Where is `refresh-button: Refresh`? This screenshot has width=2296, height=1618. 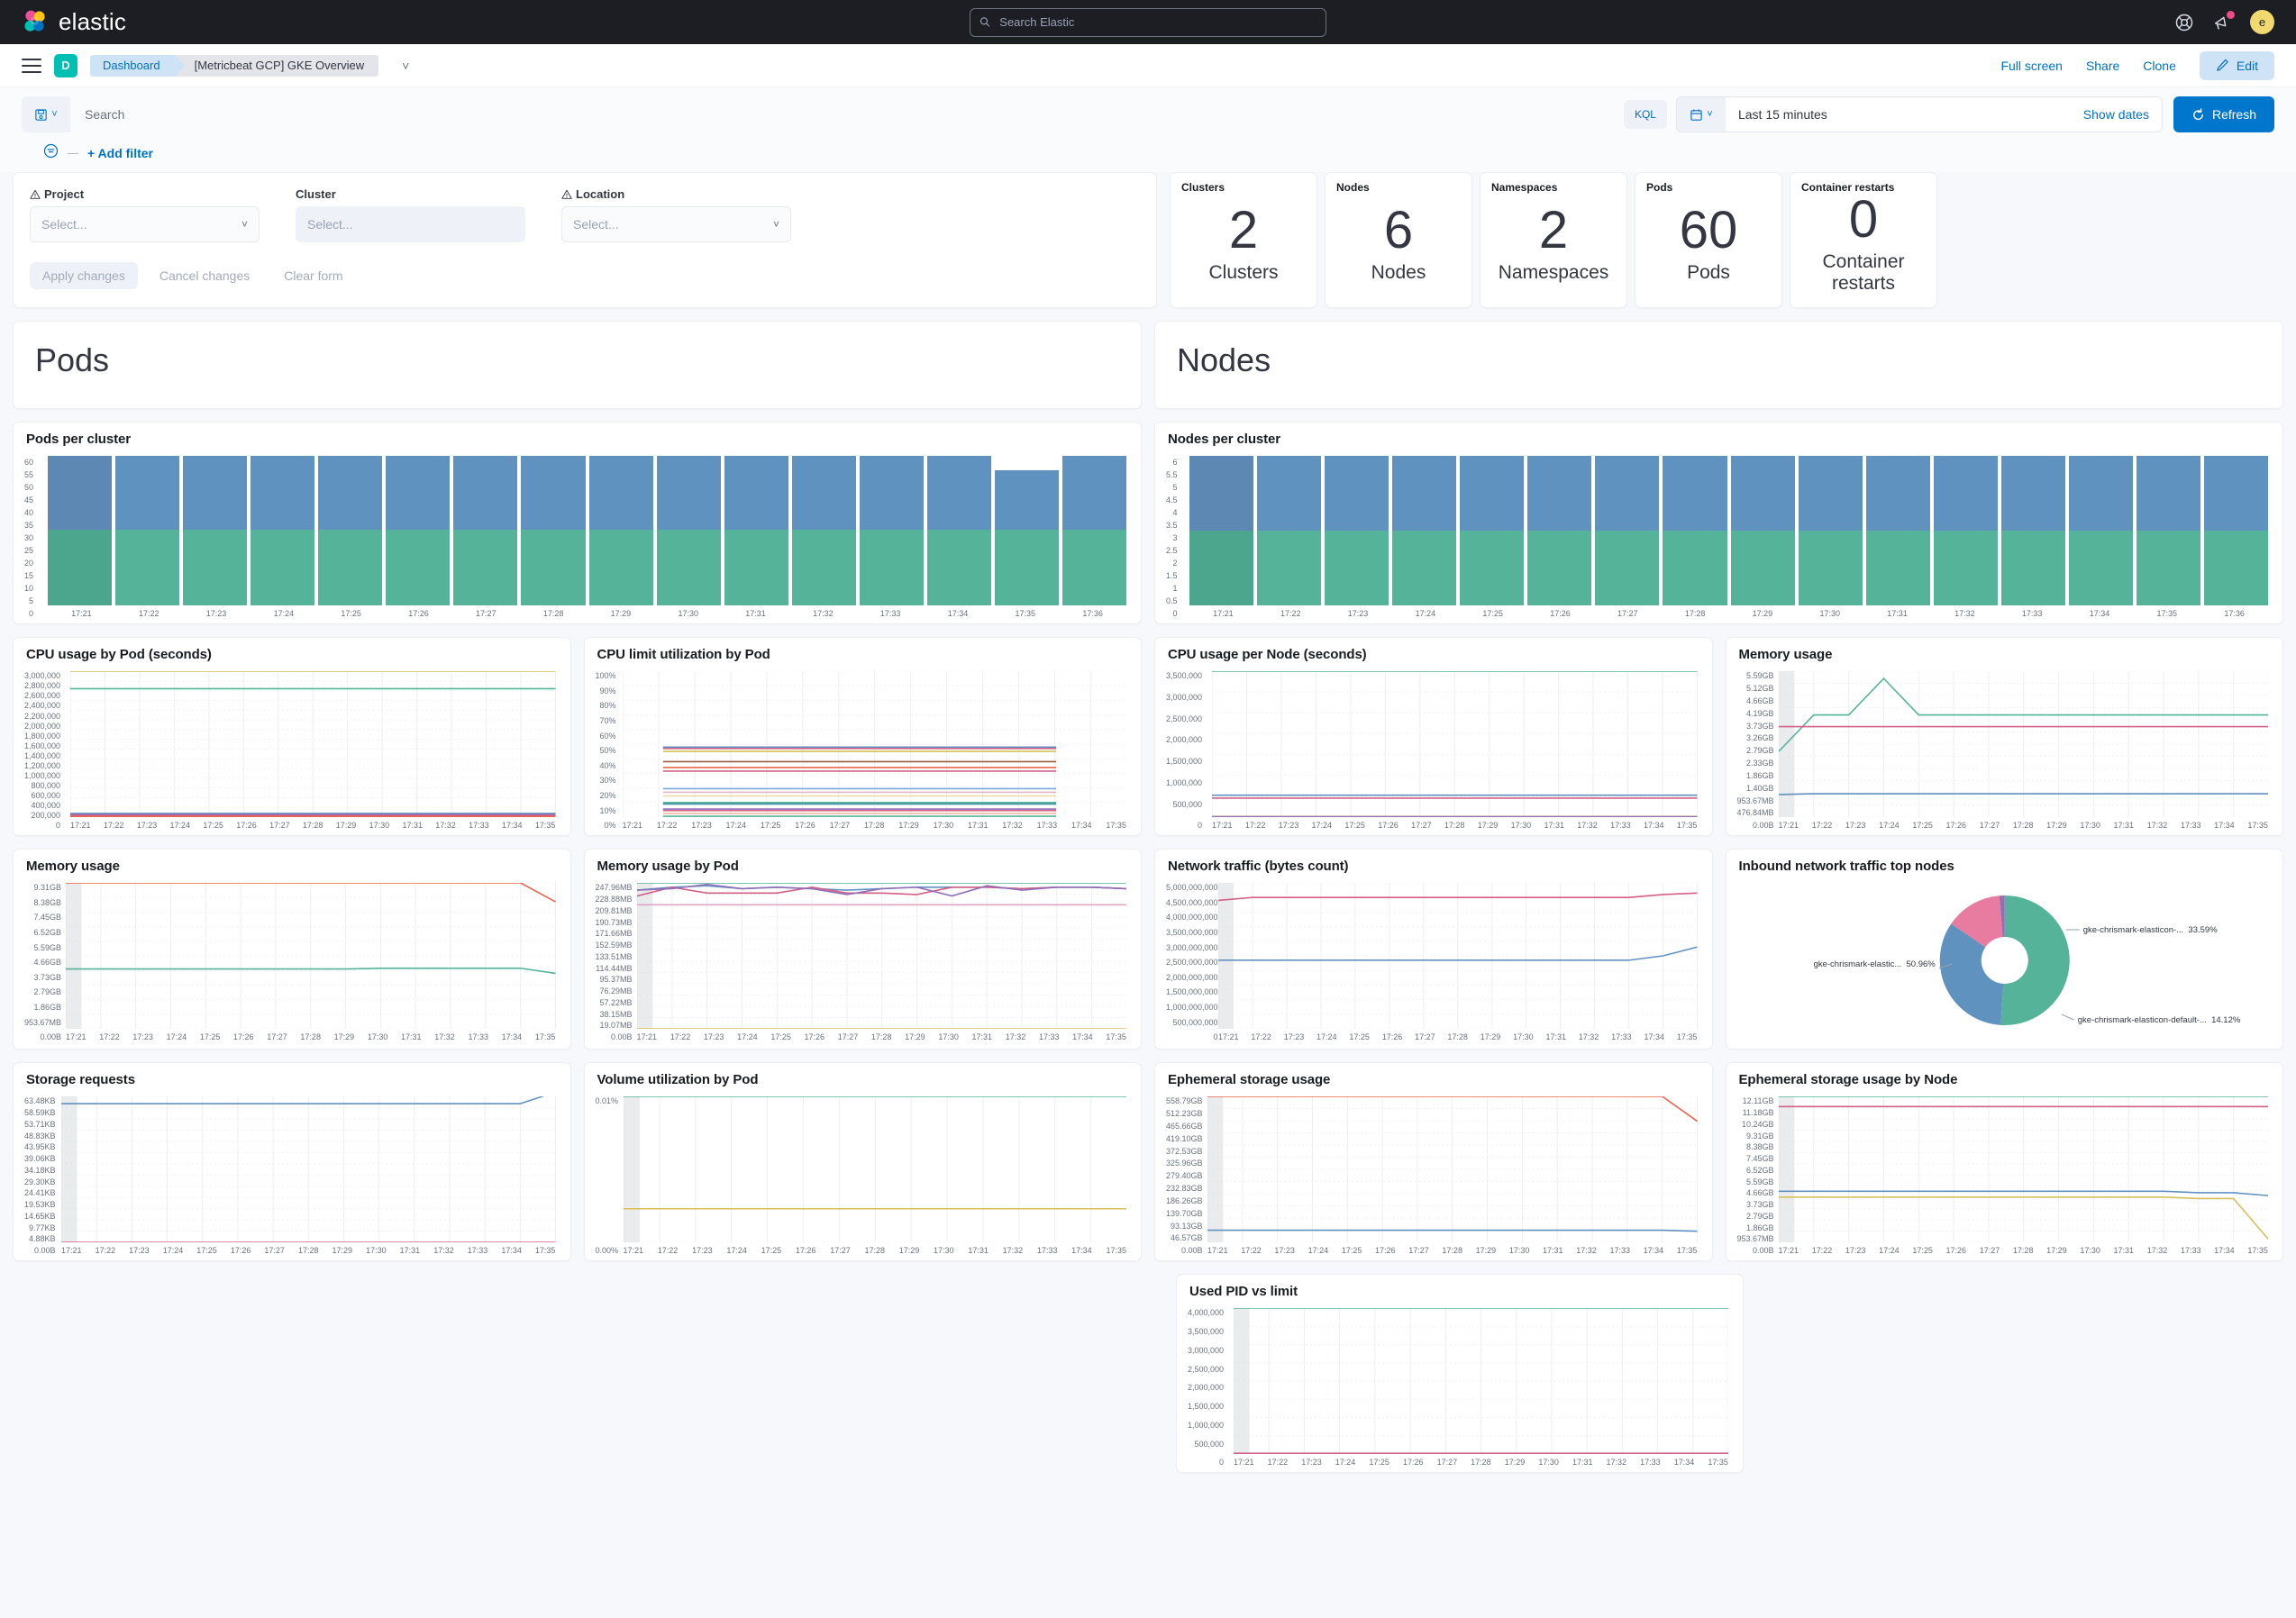 refresh-button: Refresh is located at coordinates (2223, 114).